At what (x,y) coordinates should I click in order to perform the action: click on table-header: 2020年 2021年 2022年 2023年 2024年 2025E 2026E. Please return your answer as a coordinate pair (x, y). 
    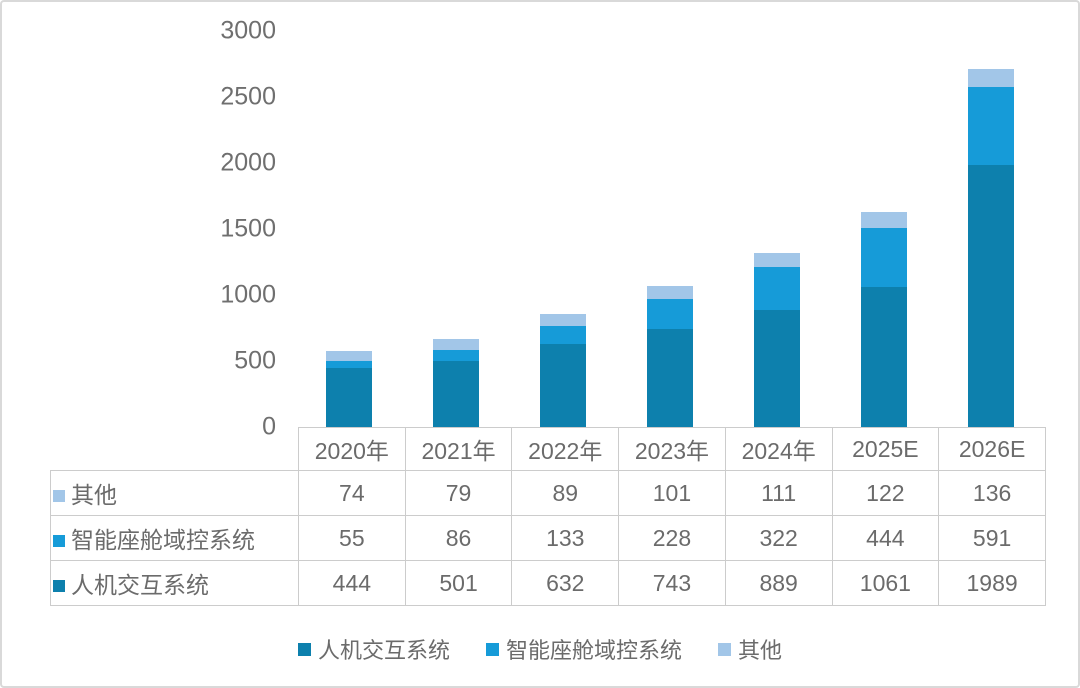
    Looking at the image, I should click on (548, 449).